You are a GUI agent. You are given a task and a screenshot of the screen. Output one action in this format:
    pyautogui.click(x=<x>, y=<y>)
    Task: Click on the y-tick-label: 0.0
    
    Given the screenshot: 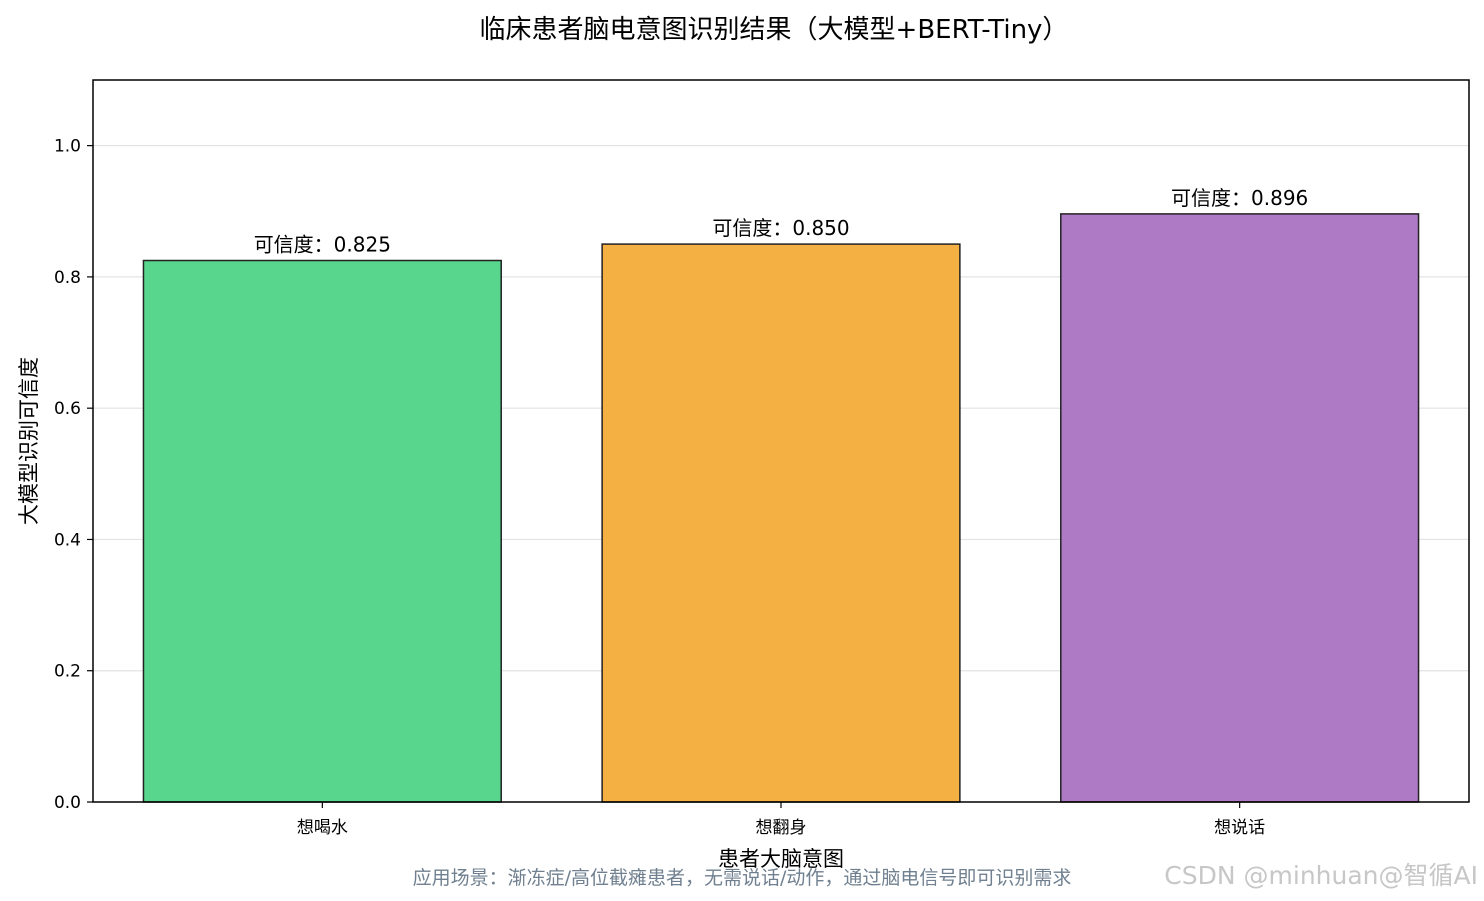 What is the action you would take?
    pyautogui.click(x=67, y=803)
    